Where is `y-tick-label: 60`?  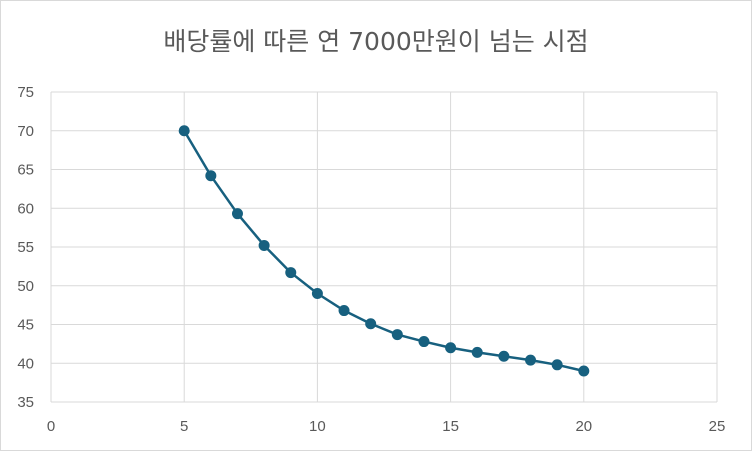 y-tick-label: 60 is located at coordinates (25, 208).